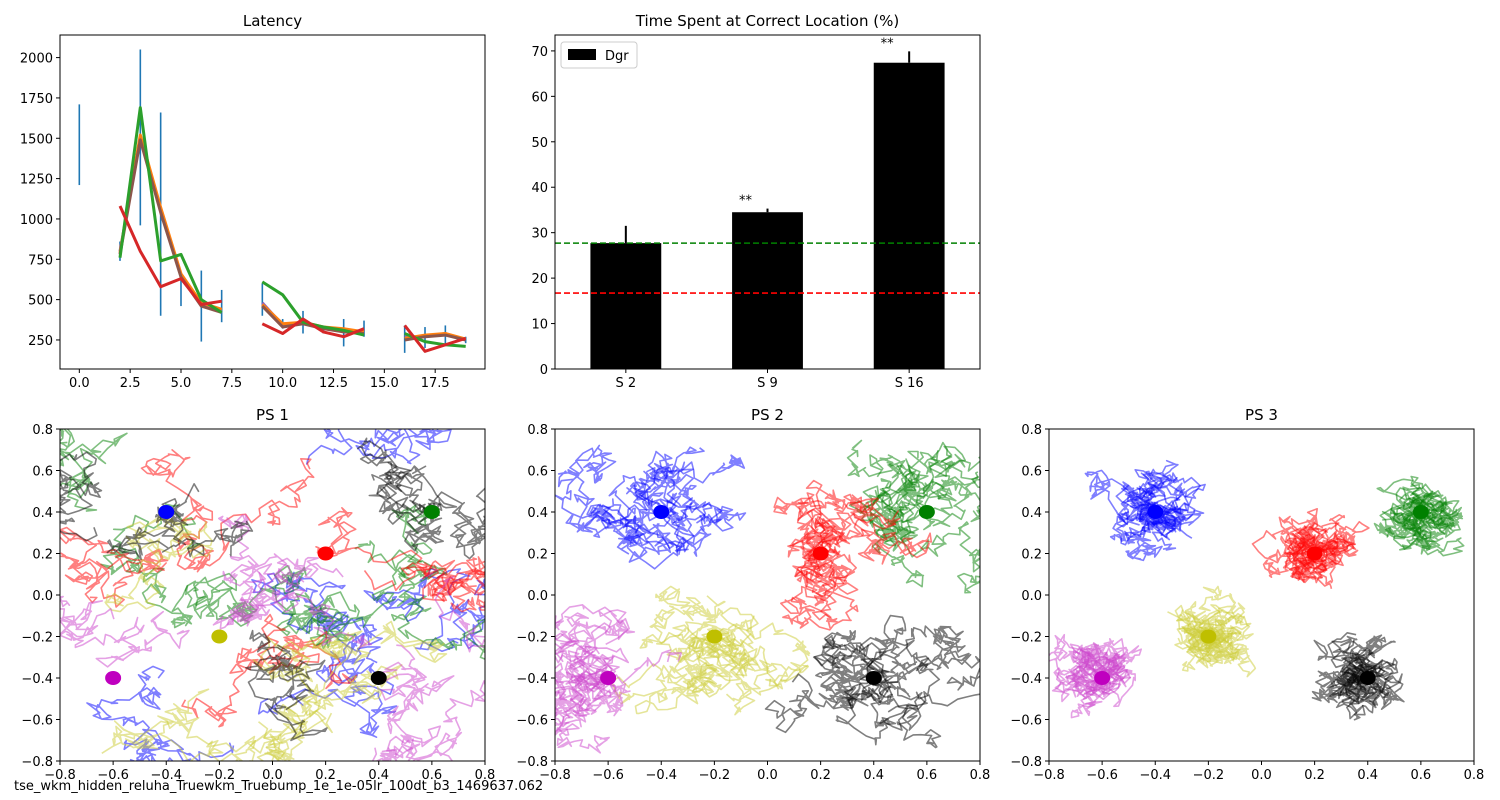 The width and height of the screenshot is (1500, 800). I want to click on ps1-y-tick-label: 0.0, so click(42, 596).